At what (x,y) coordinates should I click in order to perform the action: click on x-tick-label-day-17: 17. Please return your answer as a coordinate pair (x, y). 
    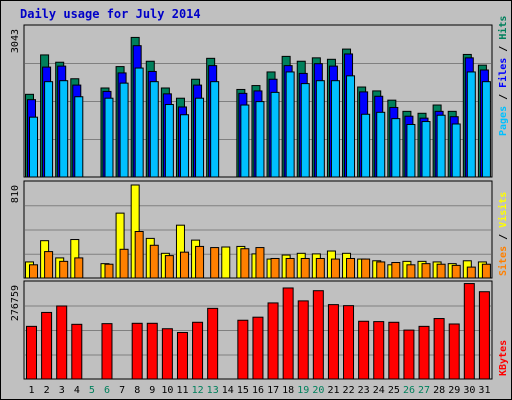
    Looking at the image, I should click on (273, 390).